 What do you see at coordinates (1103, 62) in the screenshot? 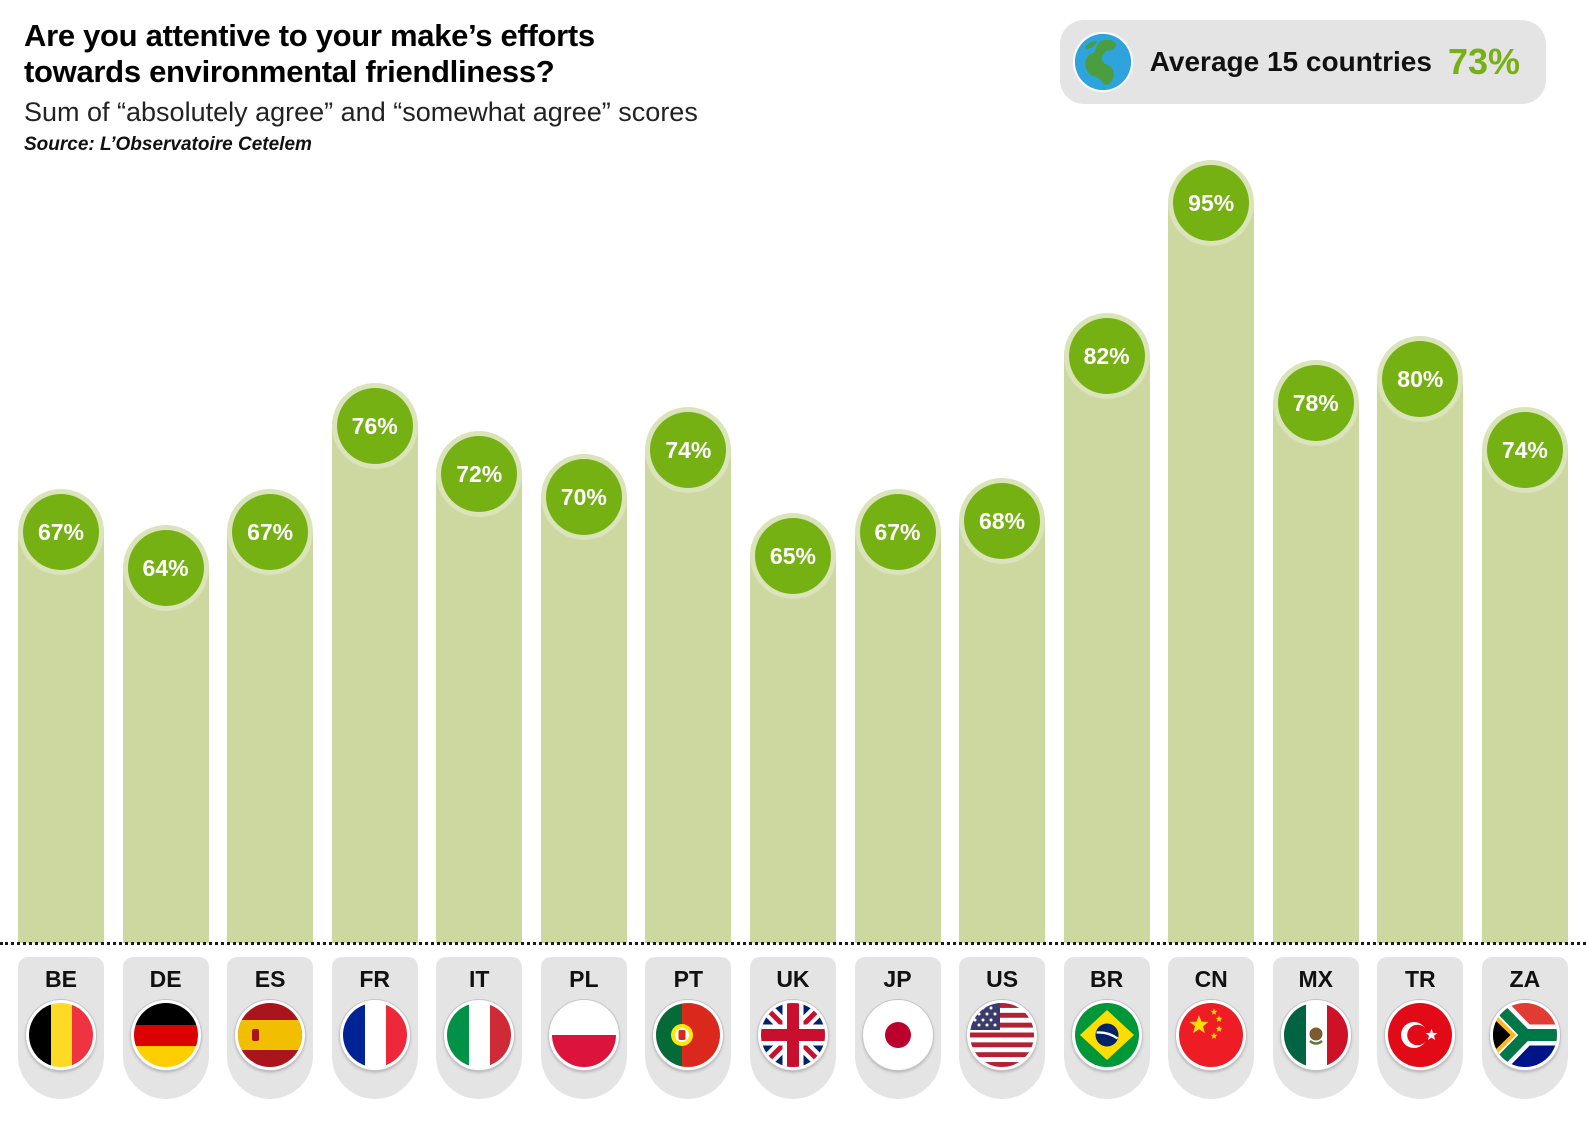
I see `globe-icon` at bounding box center [1103, 62].